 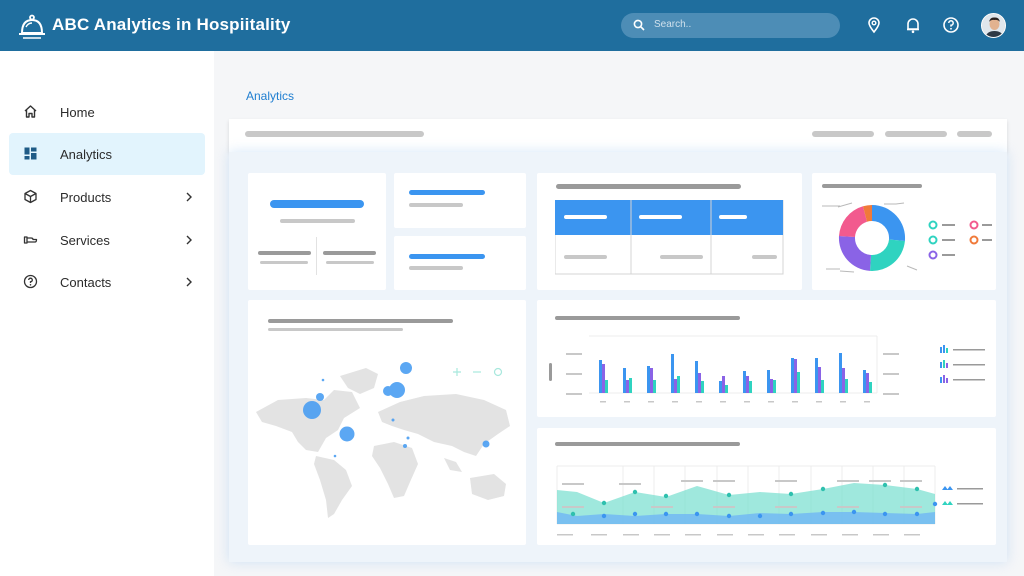 I want to click on page-title: Analytics, so click(x=270, y=96).